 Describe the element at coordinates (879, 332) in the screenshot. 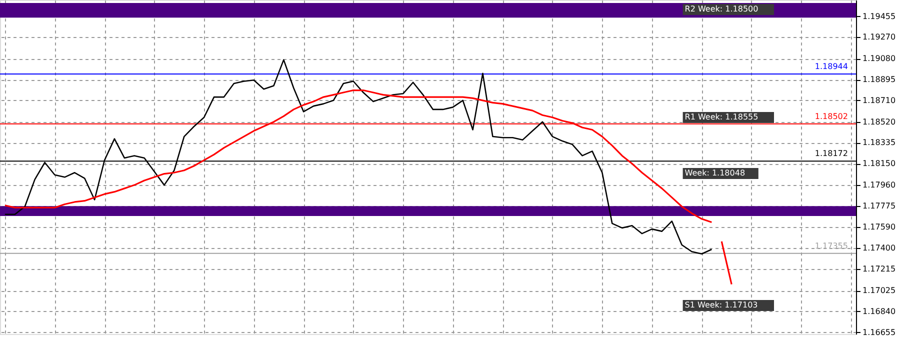

I see `y-tick-label: 1.16655` at that location.